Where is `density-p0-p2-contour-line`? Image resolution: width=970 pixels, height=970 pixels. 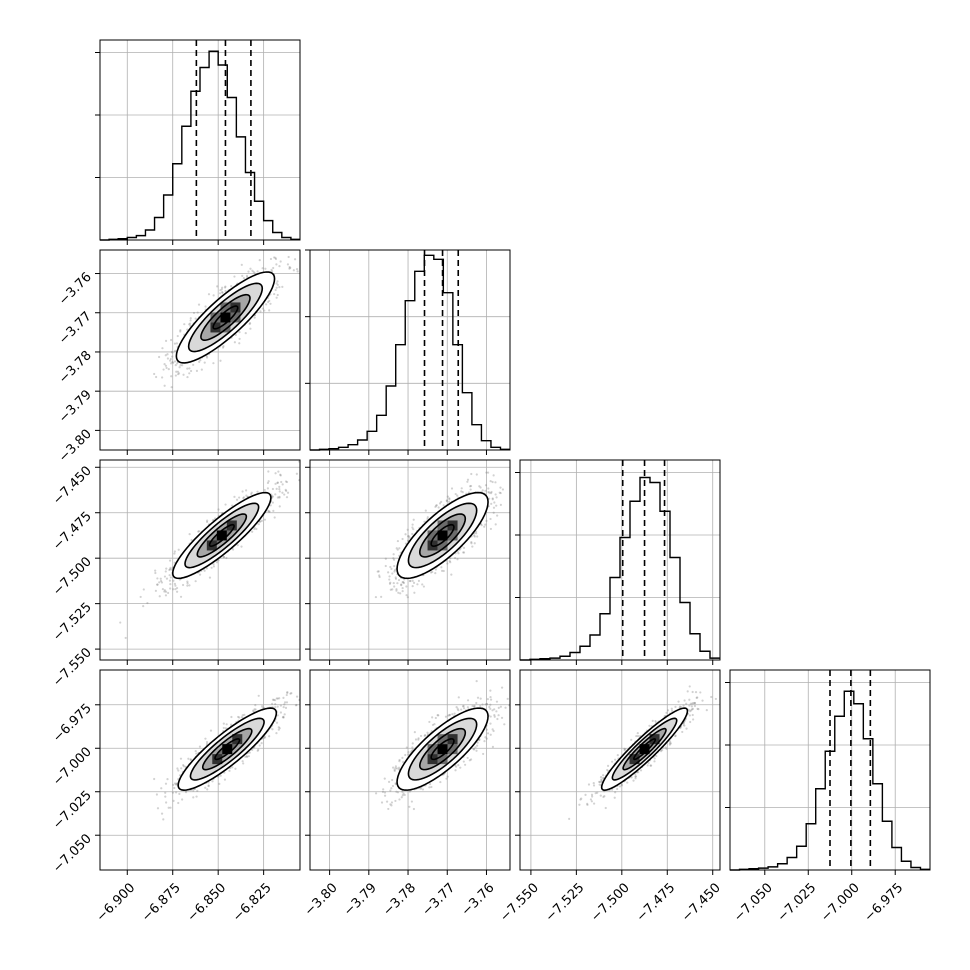
density-p0-p2-contour-line is located at coordinates (222, 535).